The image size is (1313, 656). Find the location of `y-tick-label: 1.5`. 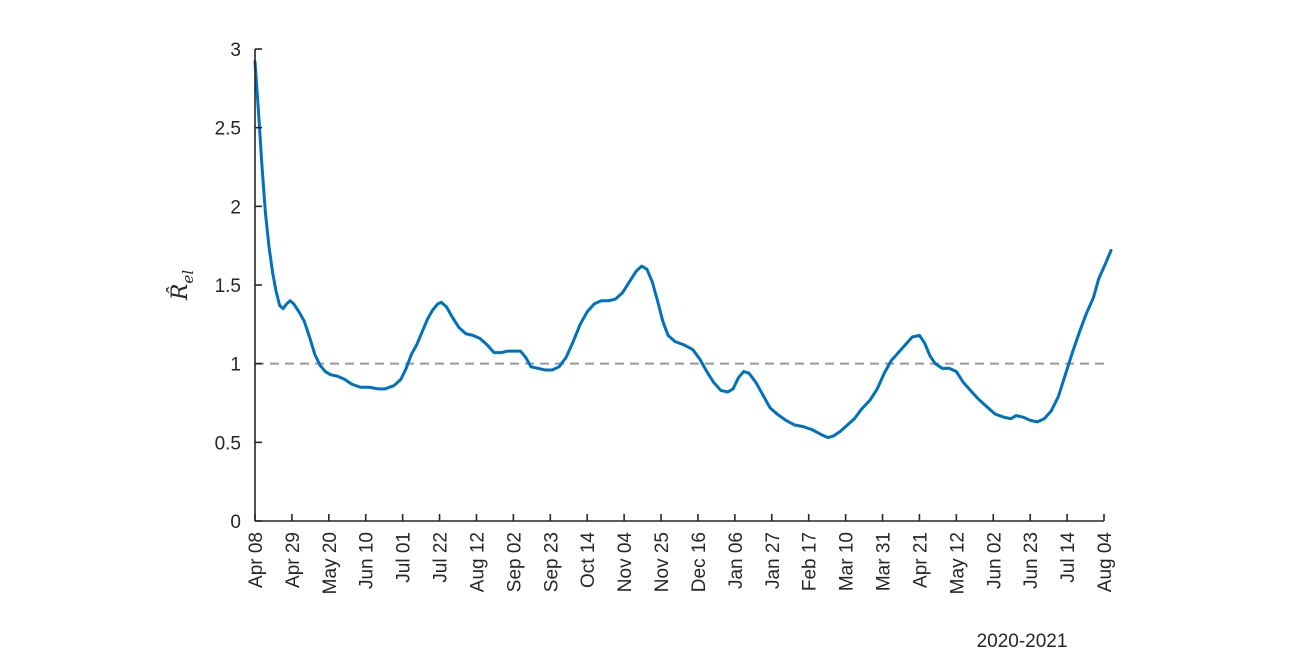

y-tick-label: 1.5 is located at coordinates (228, 286).